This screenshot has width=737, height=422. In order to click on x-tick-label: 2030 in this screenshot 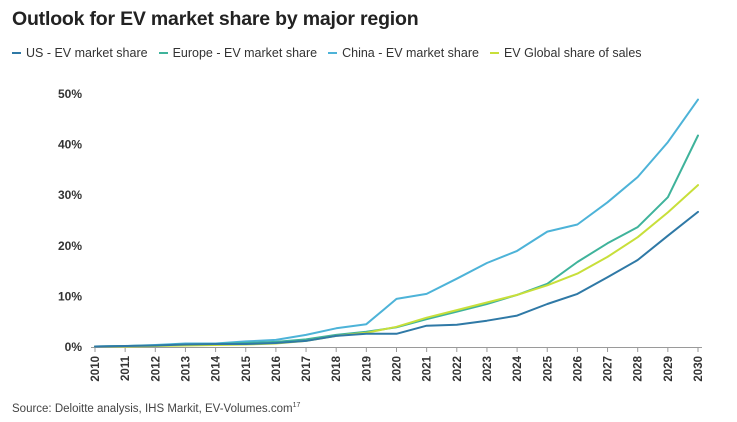, I will do `click(699, 369)`.